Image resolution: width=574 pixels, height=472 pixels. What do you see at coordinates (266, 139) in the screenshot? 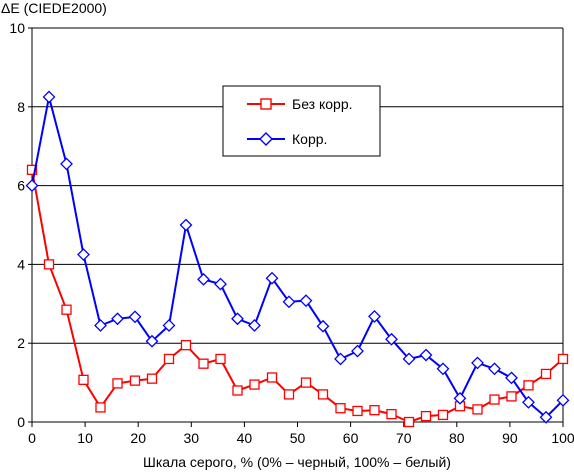
I see `legend-marker-korr` at bounding box center [266, 139].